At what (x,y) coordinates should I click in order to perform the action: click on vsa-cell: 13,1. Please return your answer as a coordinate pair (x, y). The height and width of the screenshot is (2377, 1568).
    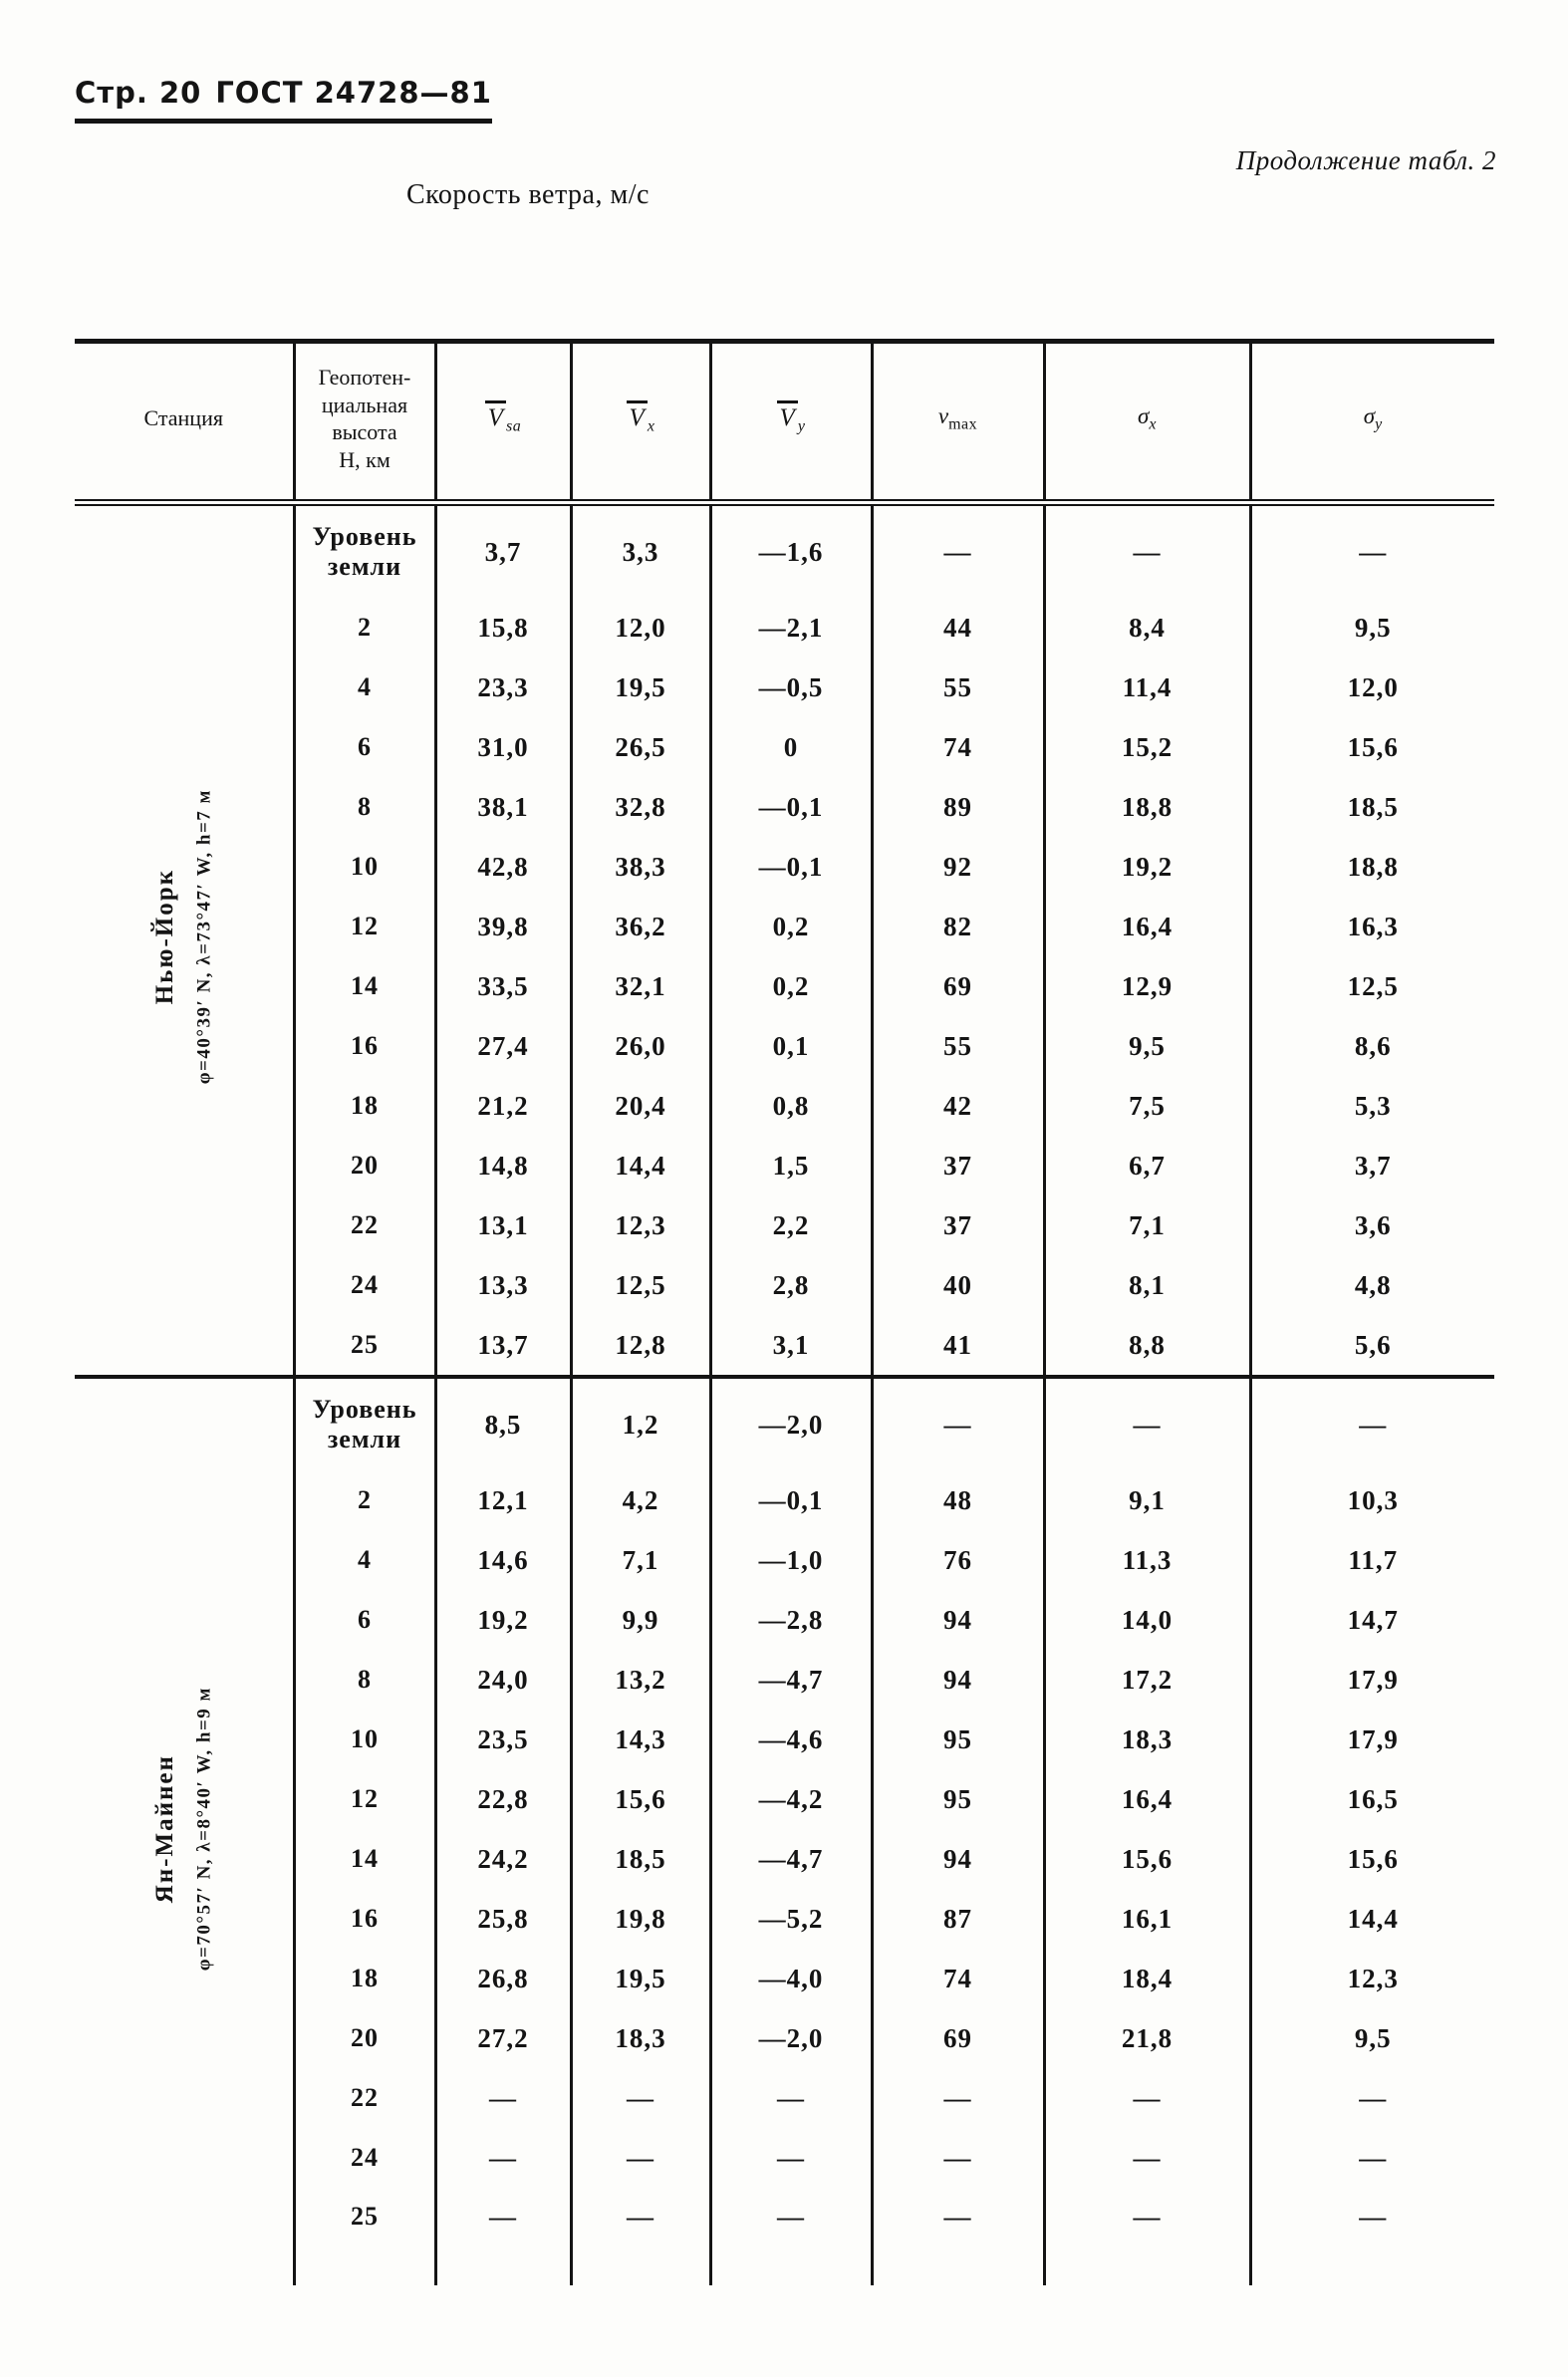
    Looking at the image, I should click on (502, 1225).